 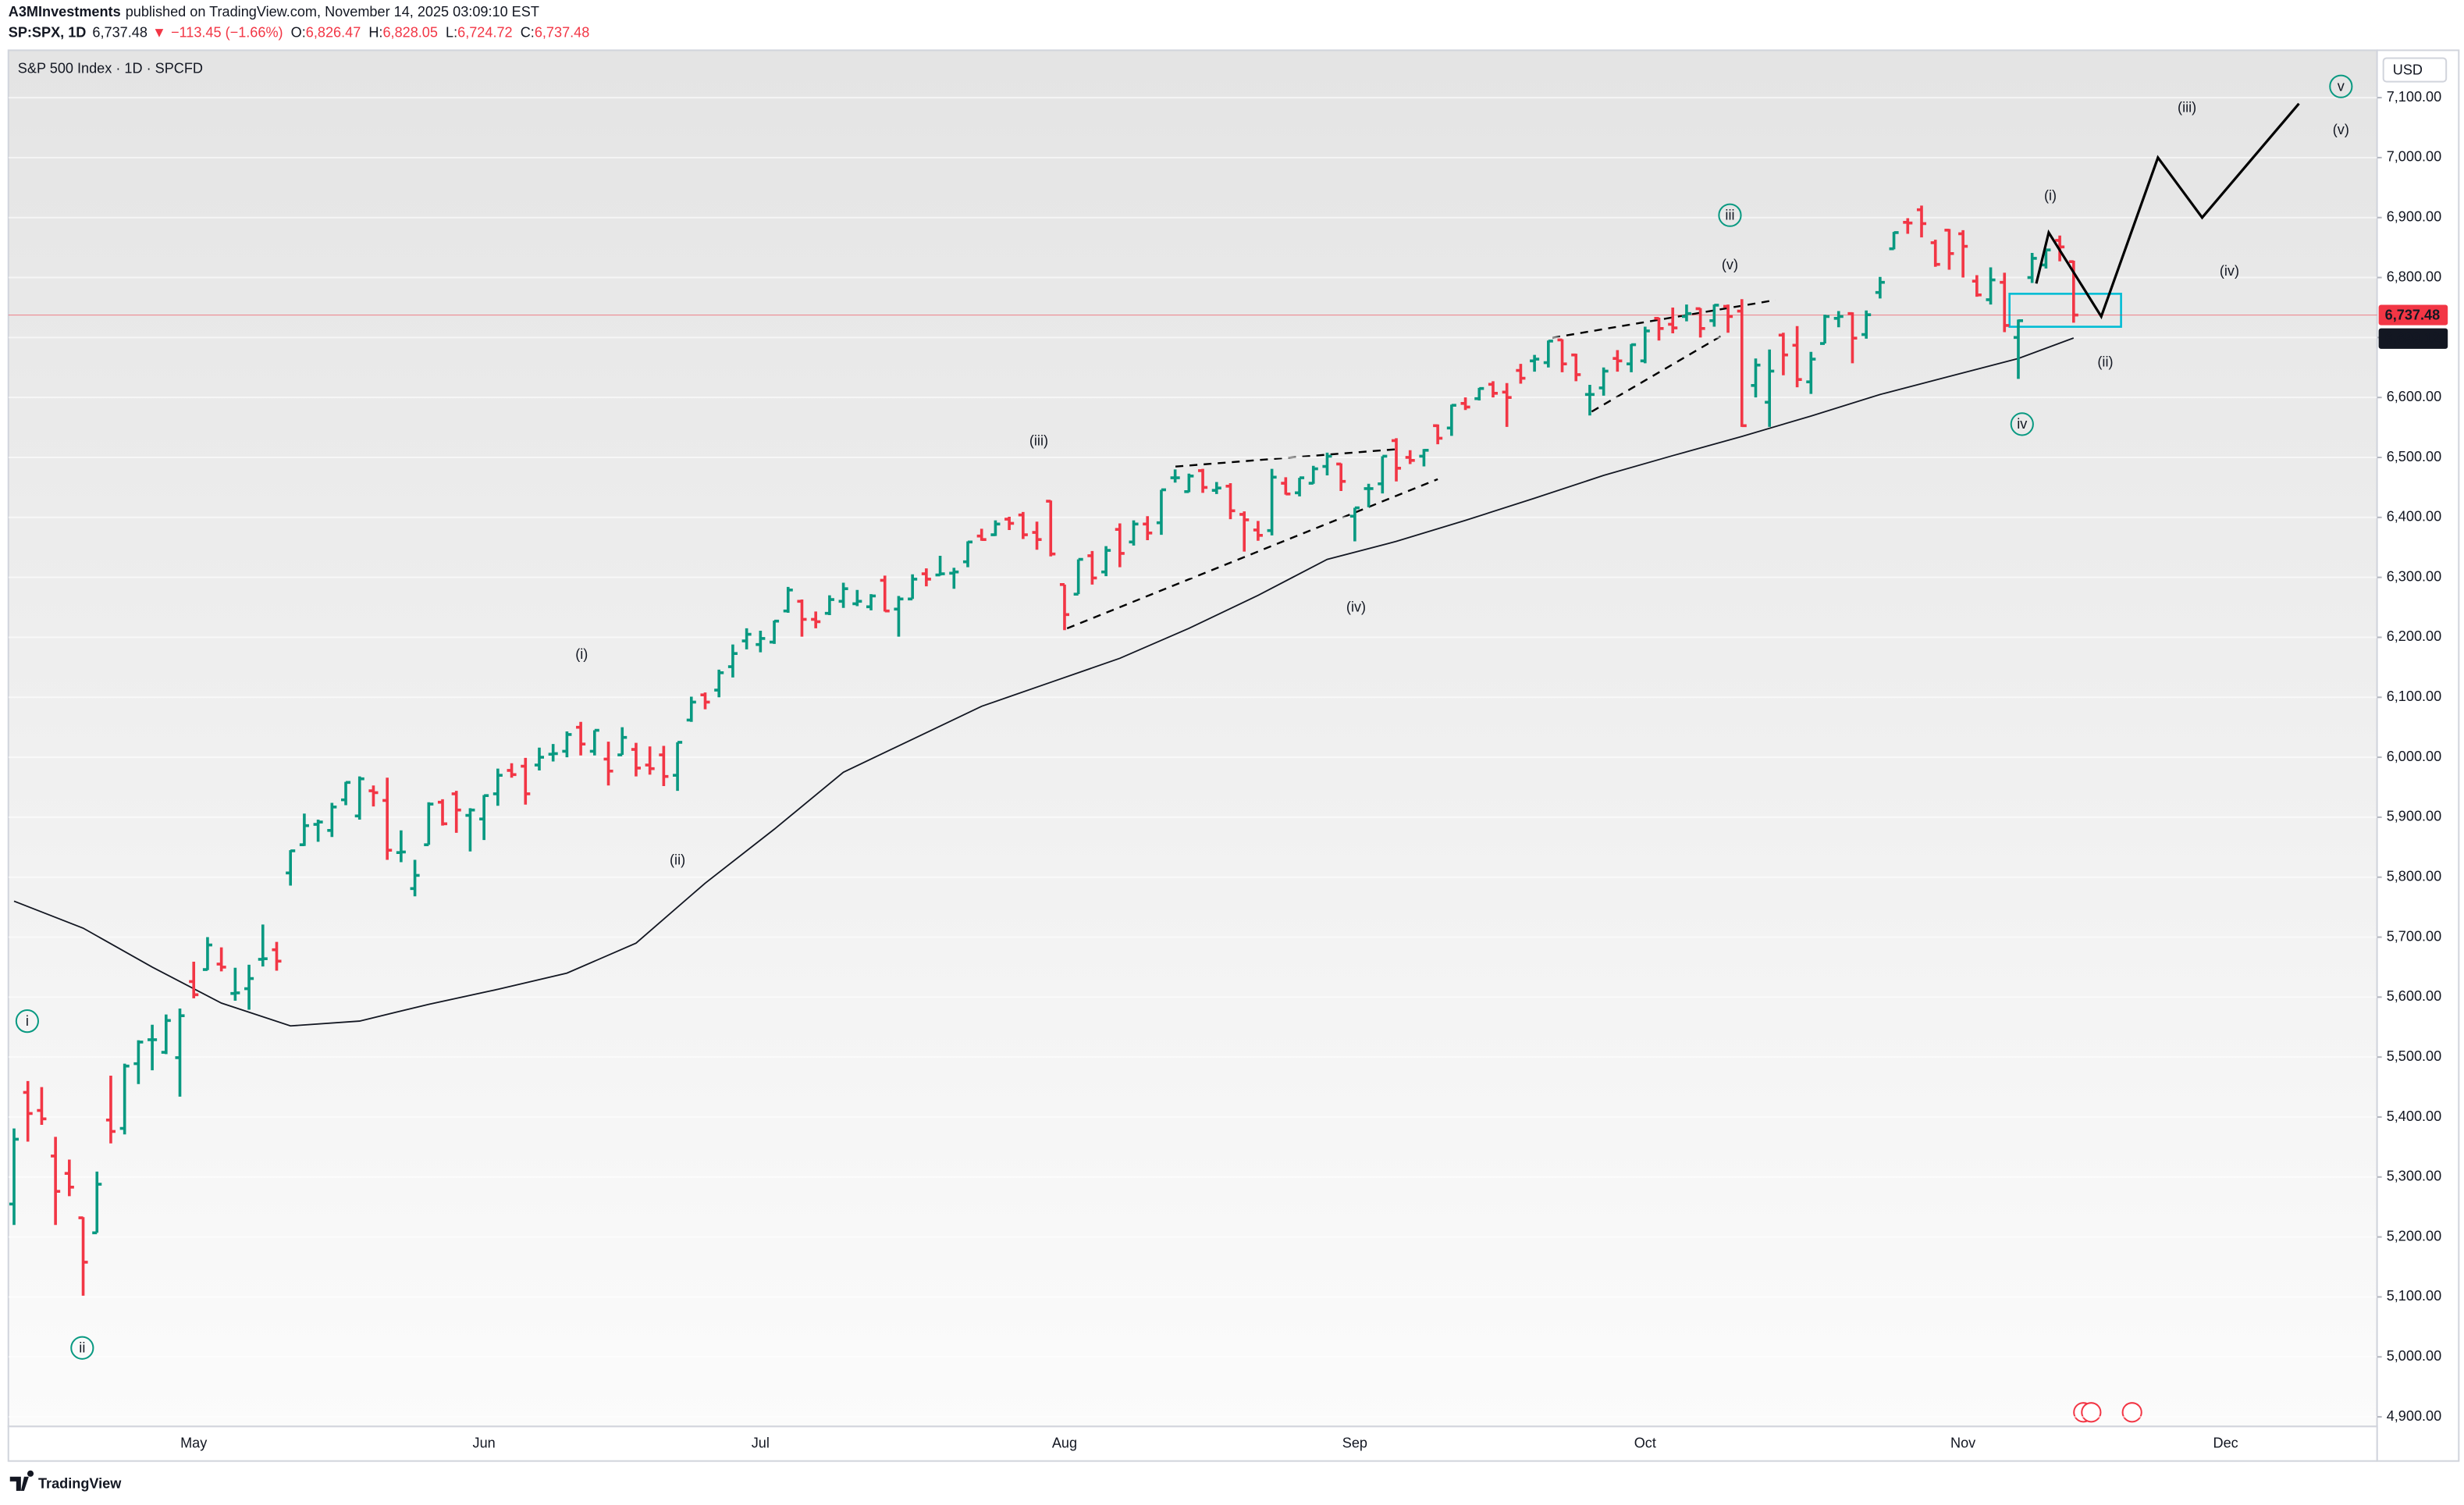 I want to click on wave-label: (v), so click(x=1730, y=264).